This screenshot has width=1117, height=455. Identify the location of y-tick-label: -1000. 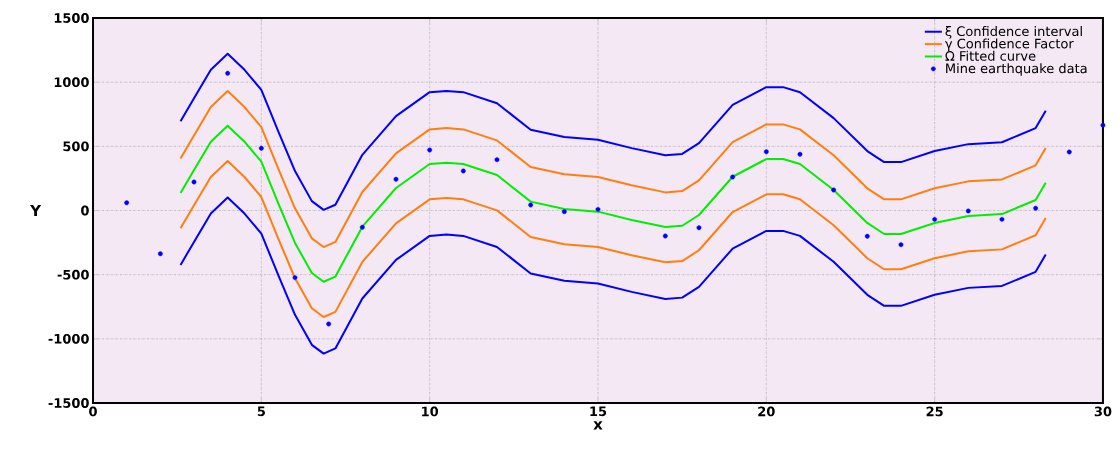
(68, 338).